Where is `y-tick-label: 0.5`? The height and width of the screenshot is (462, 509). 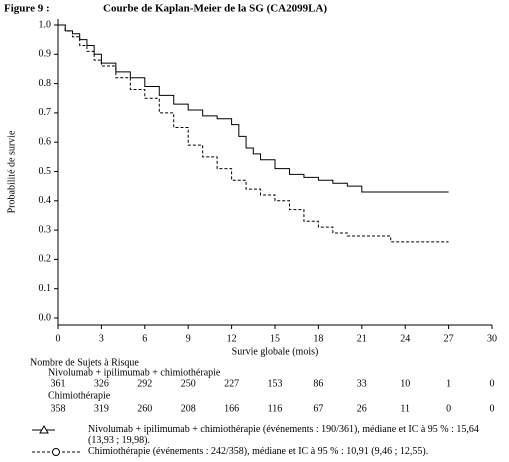
y-tick-label: 0.5 is located at coordinates (45, 171).